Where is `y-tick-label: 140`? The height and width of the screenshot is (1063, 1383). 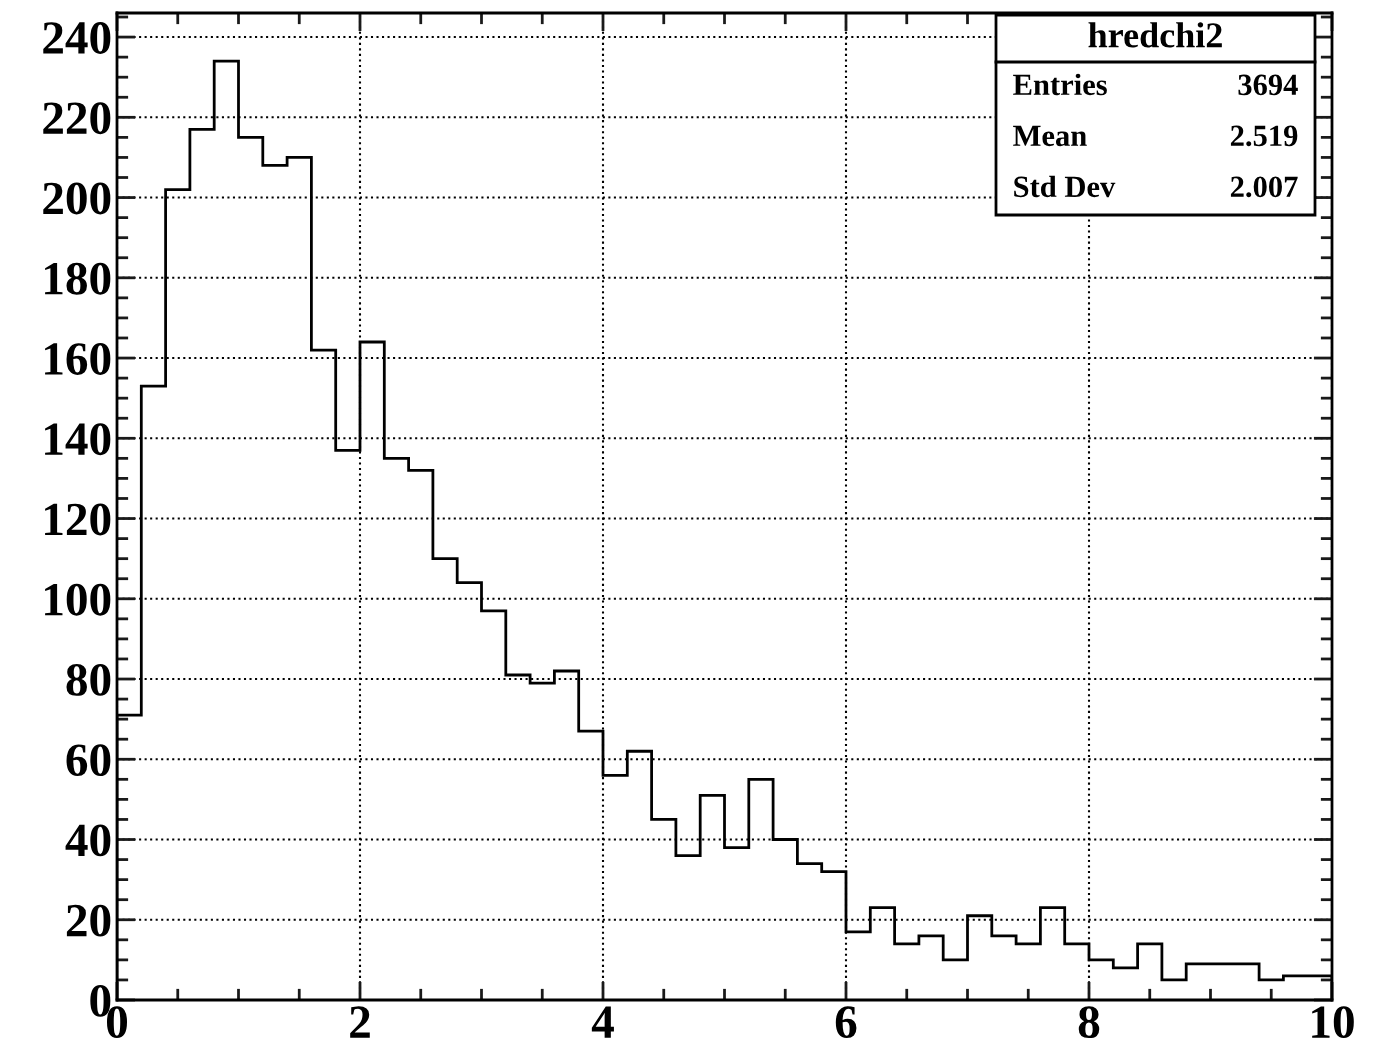 y-tick-label: 140 is located at coordinates (78, 439).